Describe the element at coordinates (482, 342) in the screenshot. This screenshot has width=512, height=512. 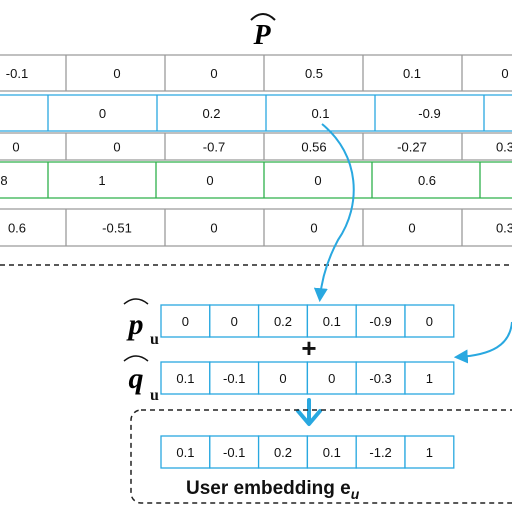
I see `arrow-matrix-to-q` at that location.